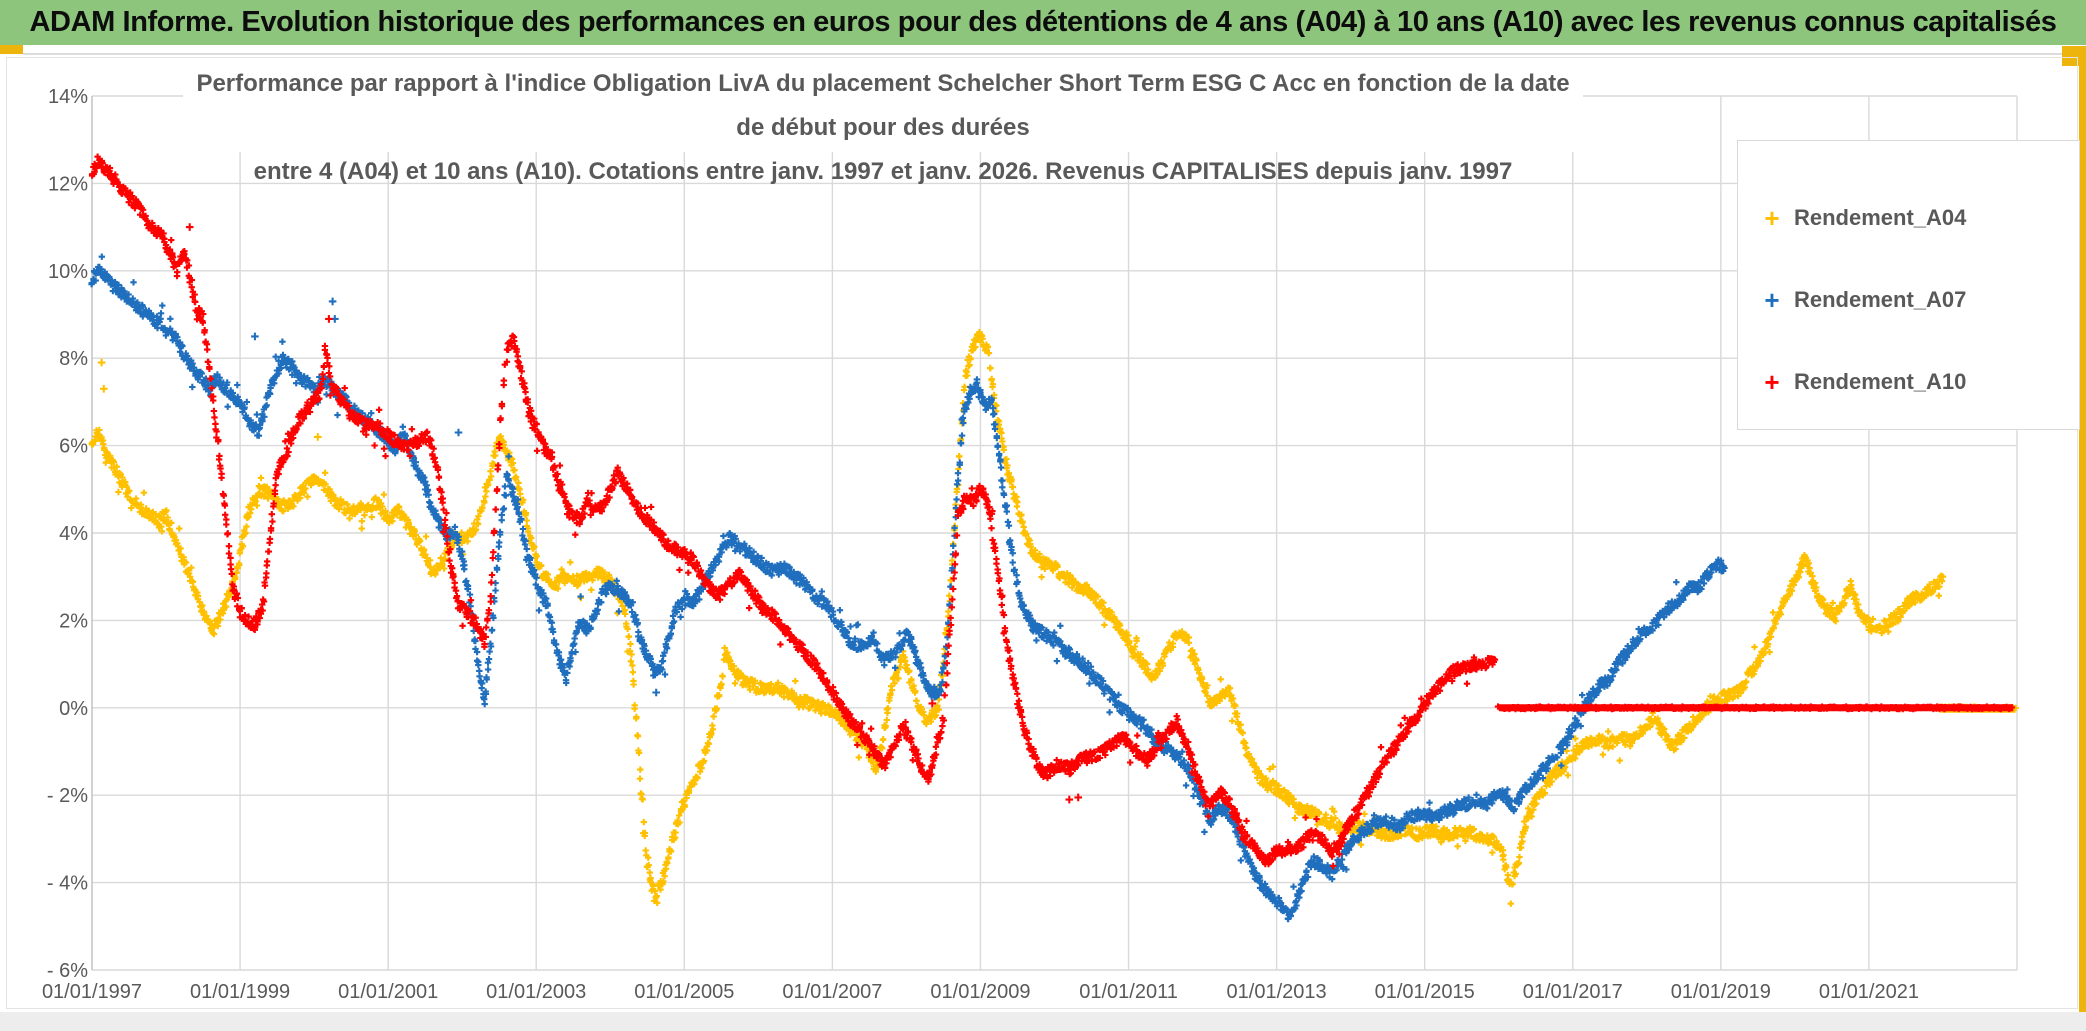  Describe the element at coordinates (11, 49) in the screenshot. I see `gold-accent-tab-left` at that location.